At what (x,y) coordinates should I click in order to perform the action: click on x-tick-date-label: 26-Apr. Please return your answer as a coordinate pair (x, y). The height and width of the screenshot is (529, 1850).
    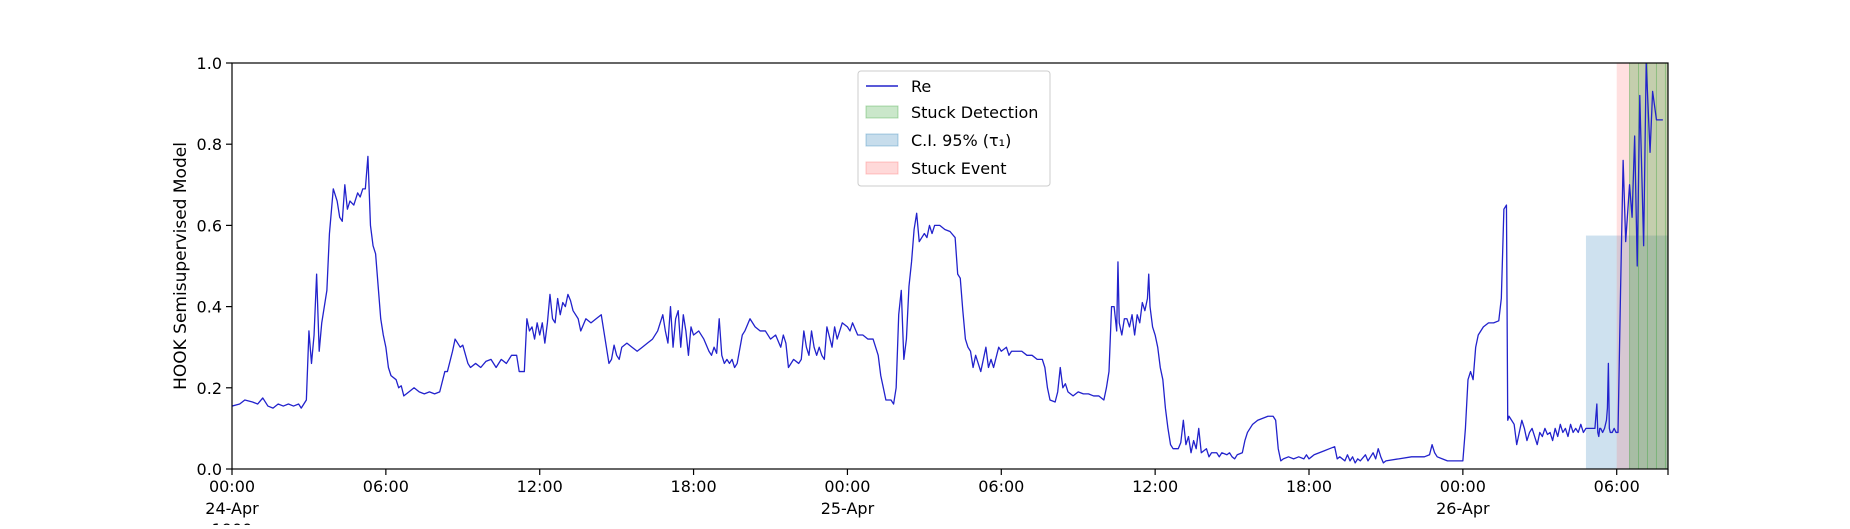
    Looking at the image, I should click on (1463, 508).